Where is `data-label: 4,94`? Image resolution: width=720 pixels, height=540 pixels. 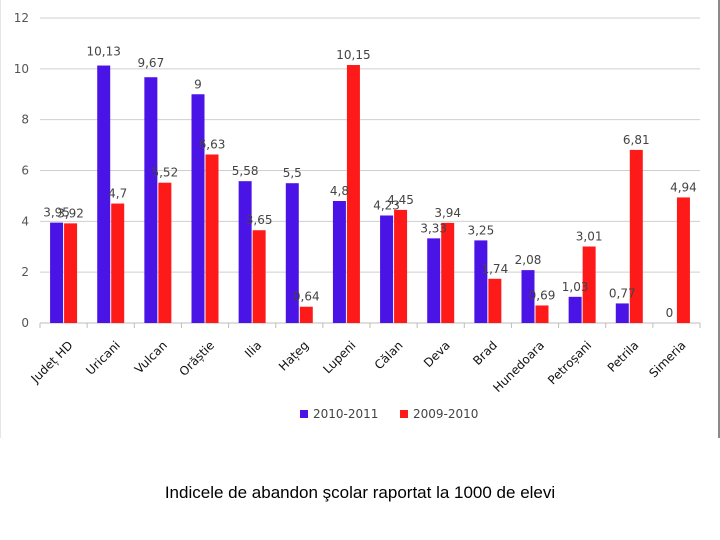 data-label: 4,94 is located at coordinates (683, 187).